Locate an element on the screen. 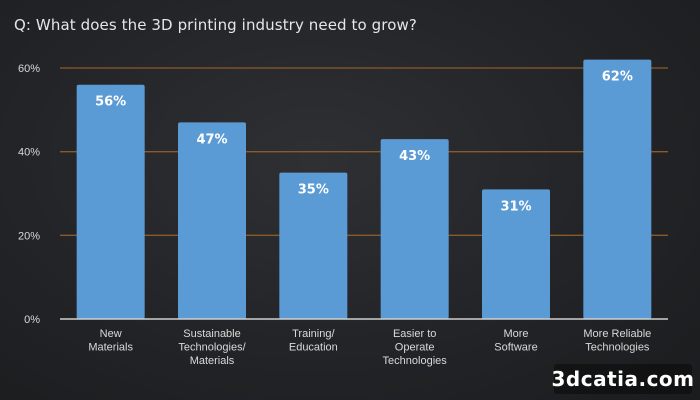 This screenshot has height=400, width=700. x-tick-label: Training/ is located at coordinates (313, 334).